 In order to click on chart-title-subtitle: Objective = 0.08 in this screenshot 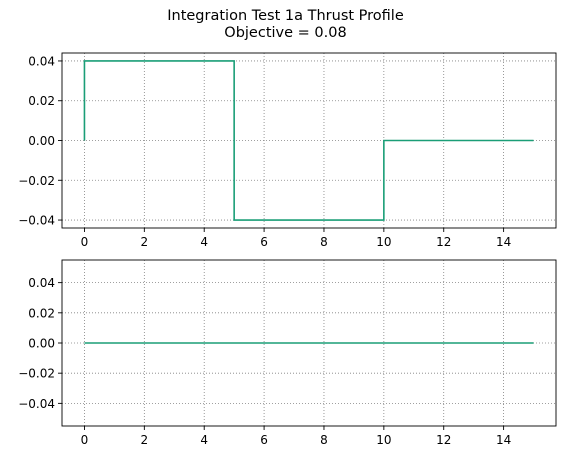, I will do `click(285, 33)`.